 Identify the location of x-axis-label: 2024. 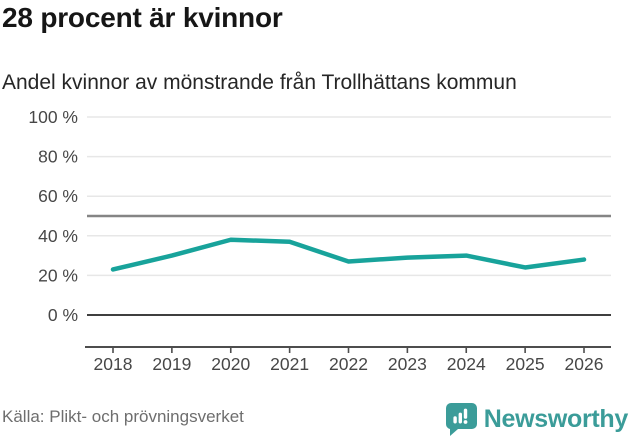
(466, 364).